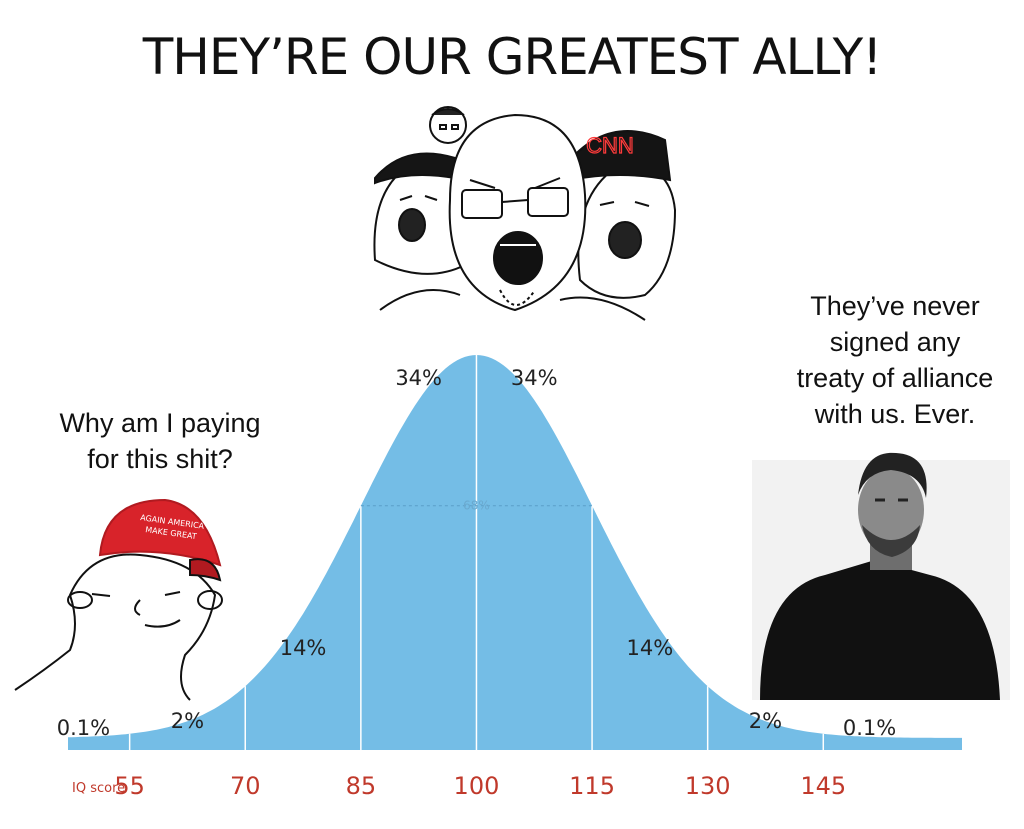 The width and height of the screenshot is (1024, 829). What do you see at coordinates (881, 576) in the screenshot?
I see `chad-photo-icon` at bounding box center [881, 576].